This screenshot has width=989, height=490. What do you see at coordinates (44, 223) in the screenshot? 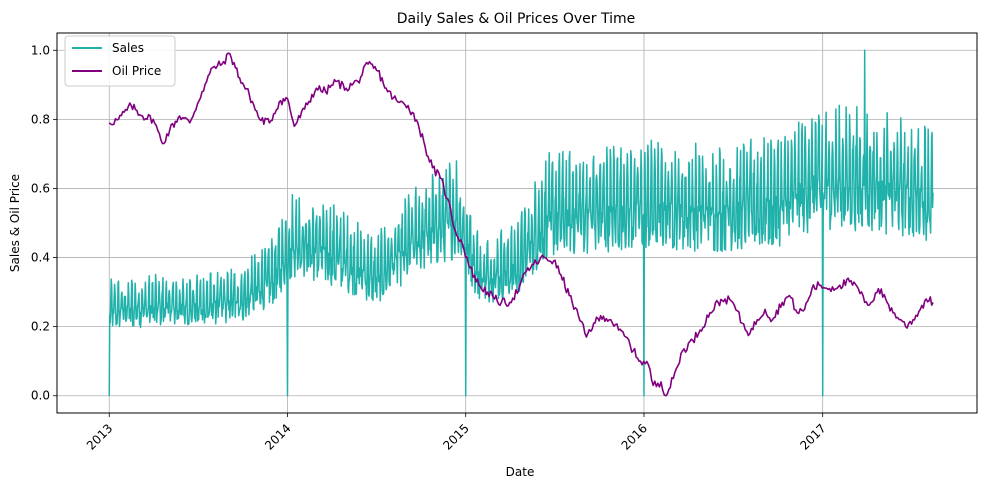
I see `y-axis: 0.0 0.2 0.4 0.6 0.8 1.0` at bounding box center [44, 223].